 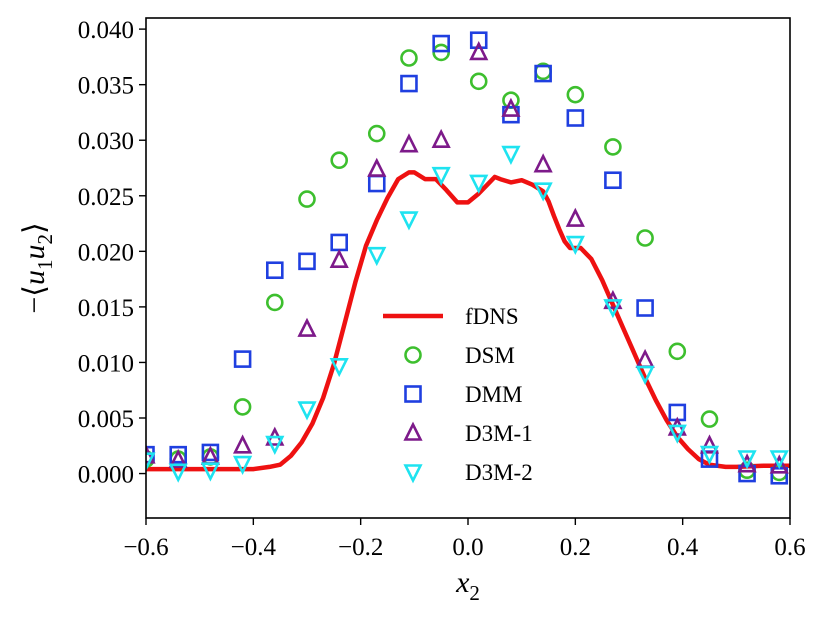 I want to click on legend-item-d3m-1: D3M-1, so click(x=468, y=433).